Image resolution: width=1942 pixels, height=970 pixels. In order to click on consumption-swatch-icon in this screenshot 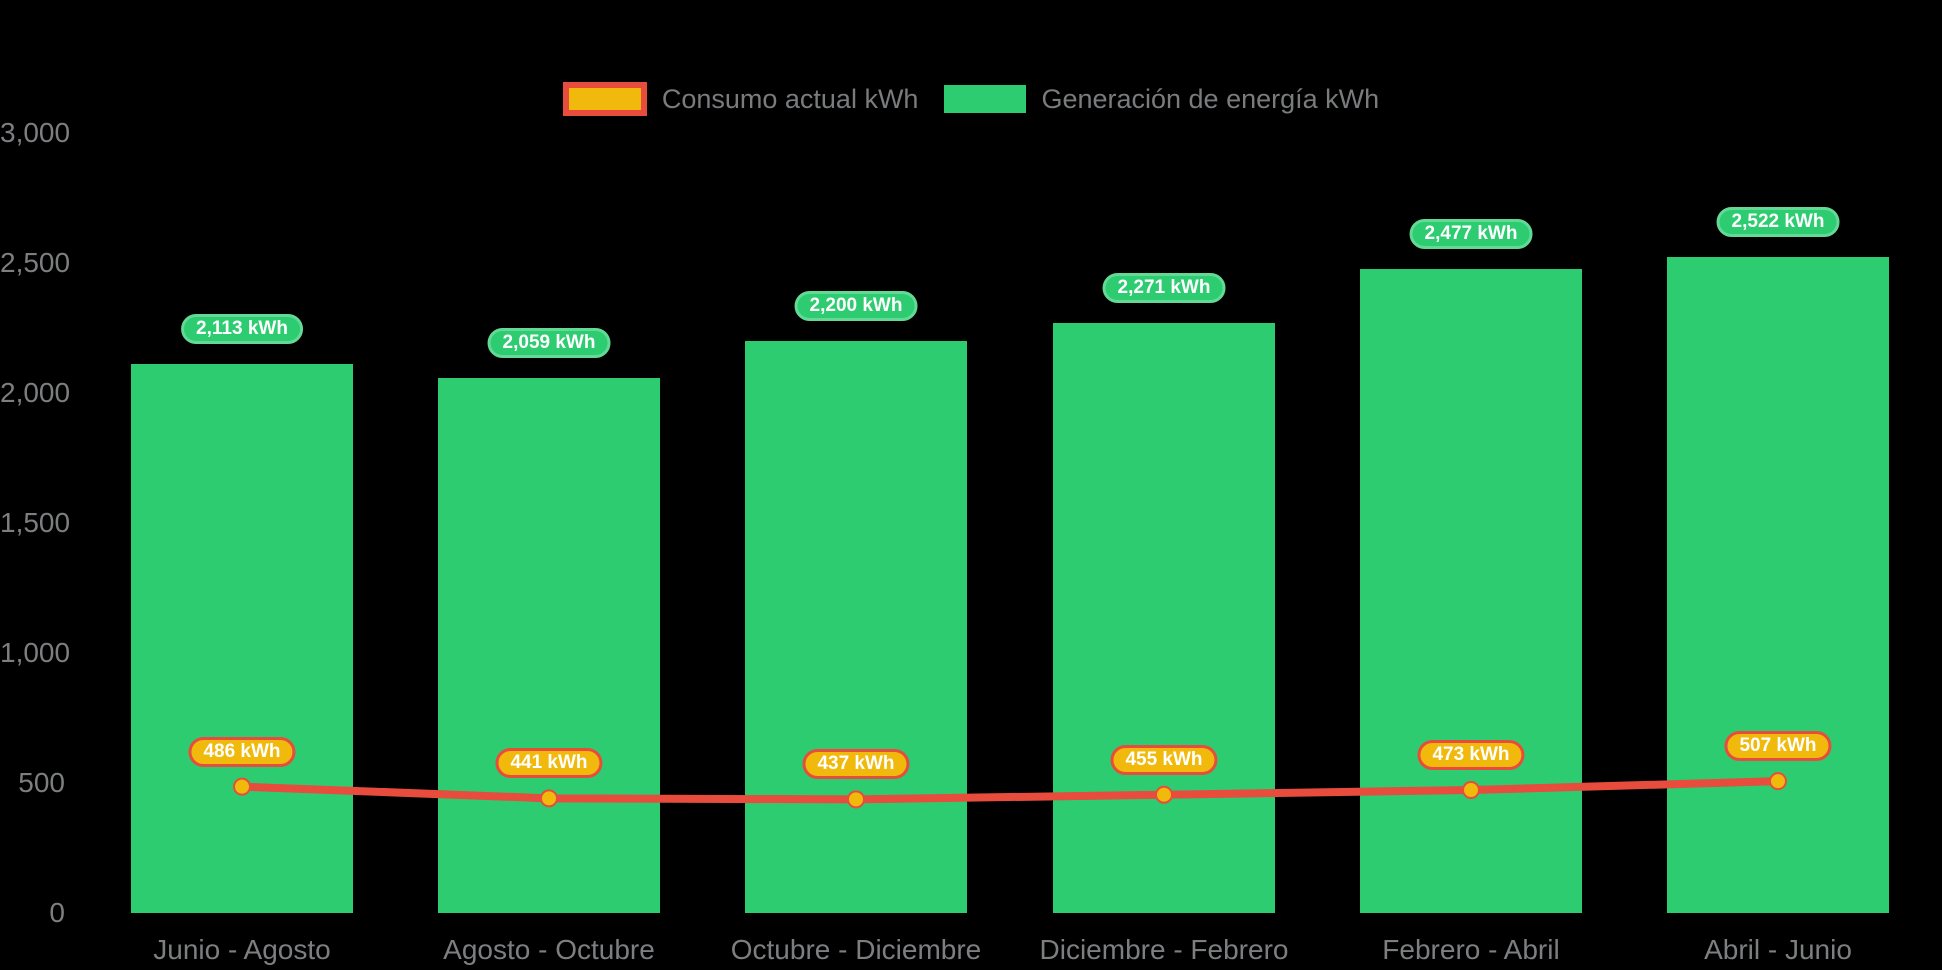, I will do `click(604, 99)`.